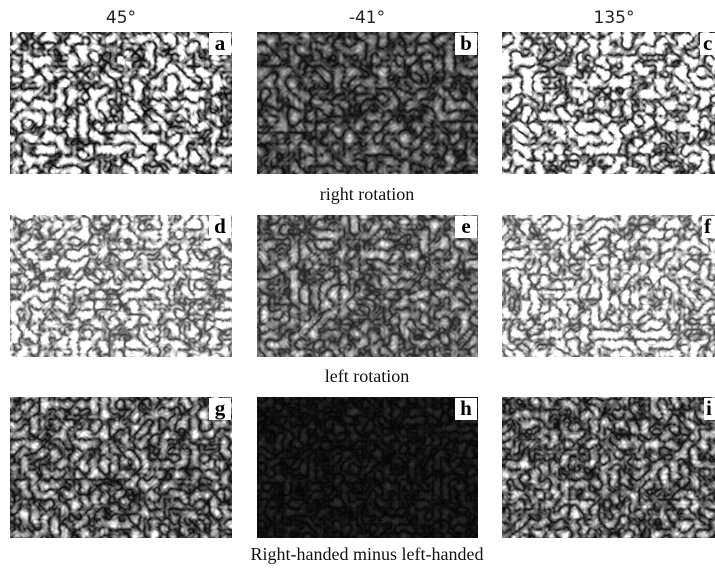 This screenshot has width=715, height=569. What do you see at coordinates (121, 18) in the screenshot?
I see `column-header: 45°` at bounding box center [121, 18].